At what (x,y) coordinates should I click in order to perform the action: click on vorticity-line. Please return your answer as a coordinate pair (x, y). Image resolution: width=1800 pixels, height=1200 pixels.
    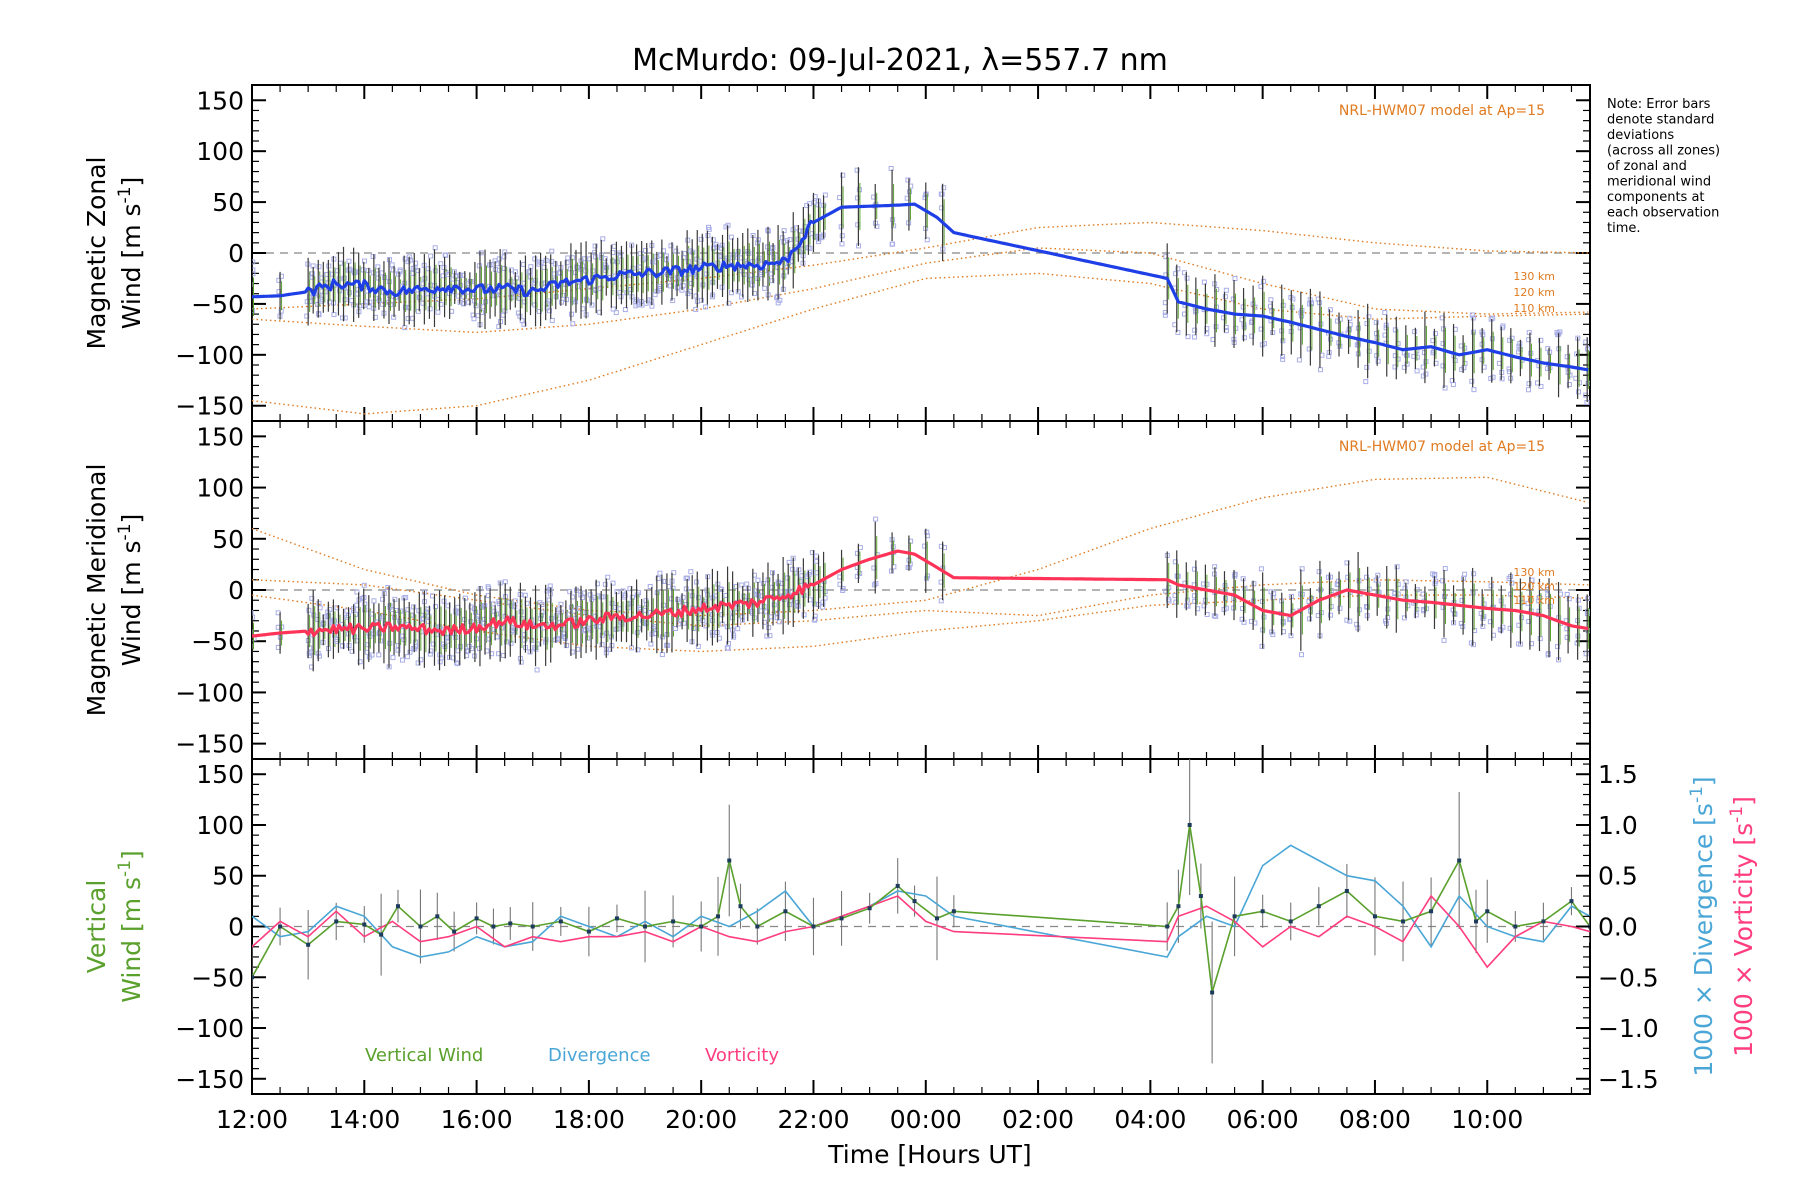
    Looking at the image, I should click on (921, 931).